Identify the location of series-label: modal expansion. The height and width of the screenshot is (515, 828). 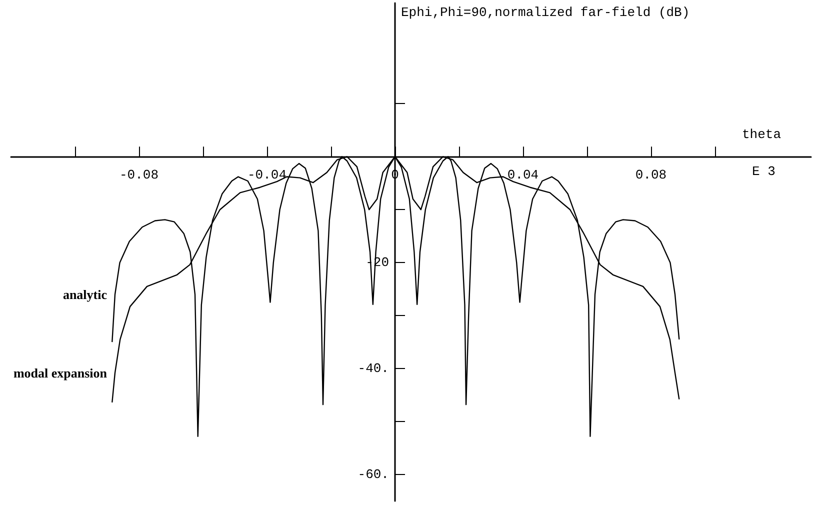
(60, 372).